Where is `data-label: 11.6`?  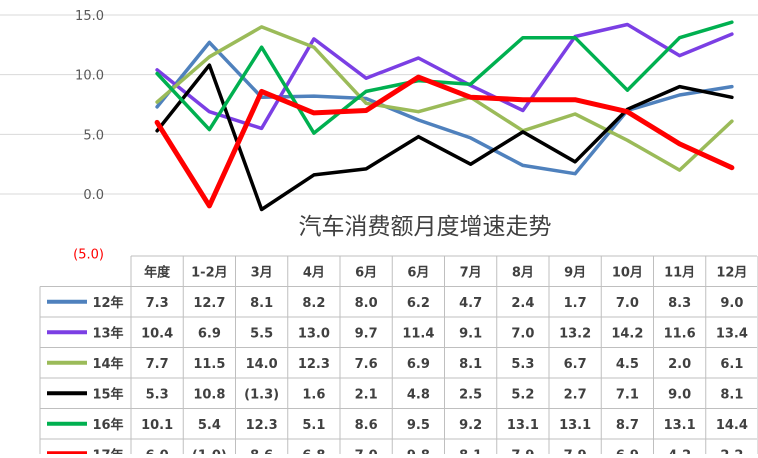
data-label: 11.6 is located at coordinates (680, 333).